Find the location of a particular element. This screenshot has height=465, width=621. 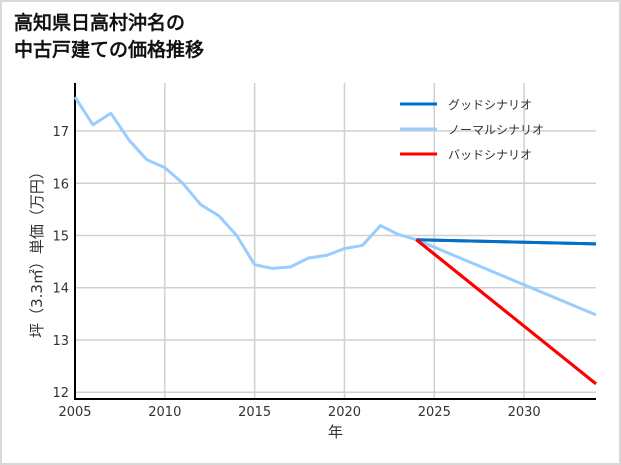

y-tick-label: 15 is located at coordinates (60, 237).